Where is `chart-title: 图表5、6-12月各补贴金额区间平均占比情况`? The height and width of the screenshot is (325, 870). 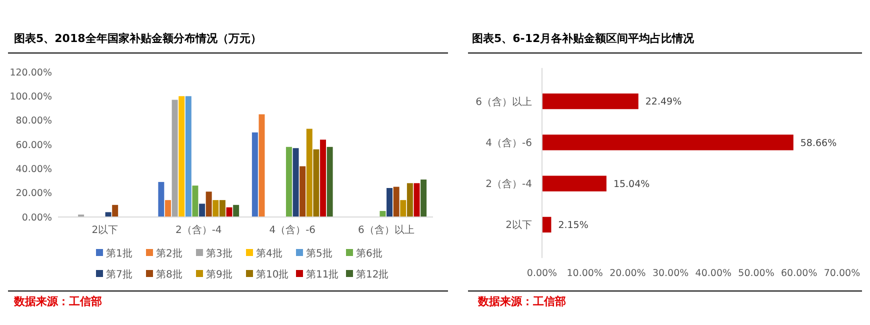 chart-title: 图表5、6-12月各补贴金额区间平均占比情况 is located at coordinates (584, 38).